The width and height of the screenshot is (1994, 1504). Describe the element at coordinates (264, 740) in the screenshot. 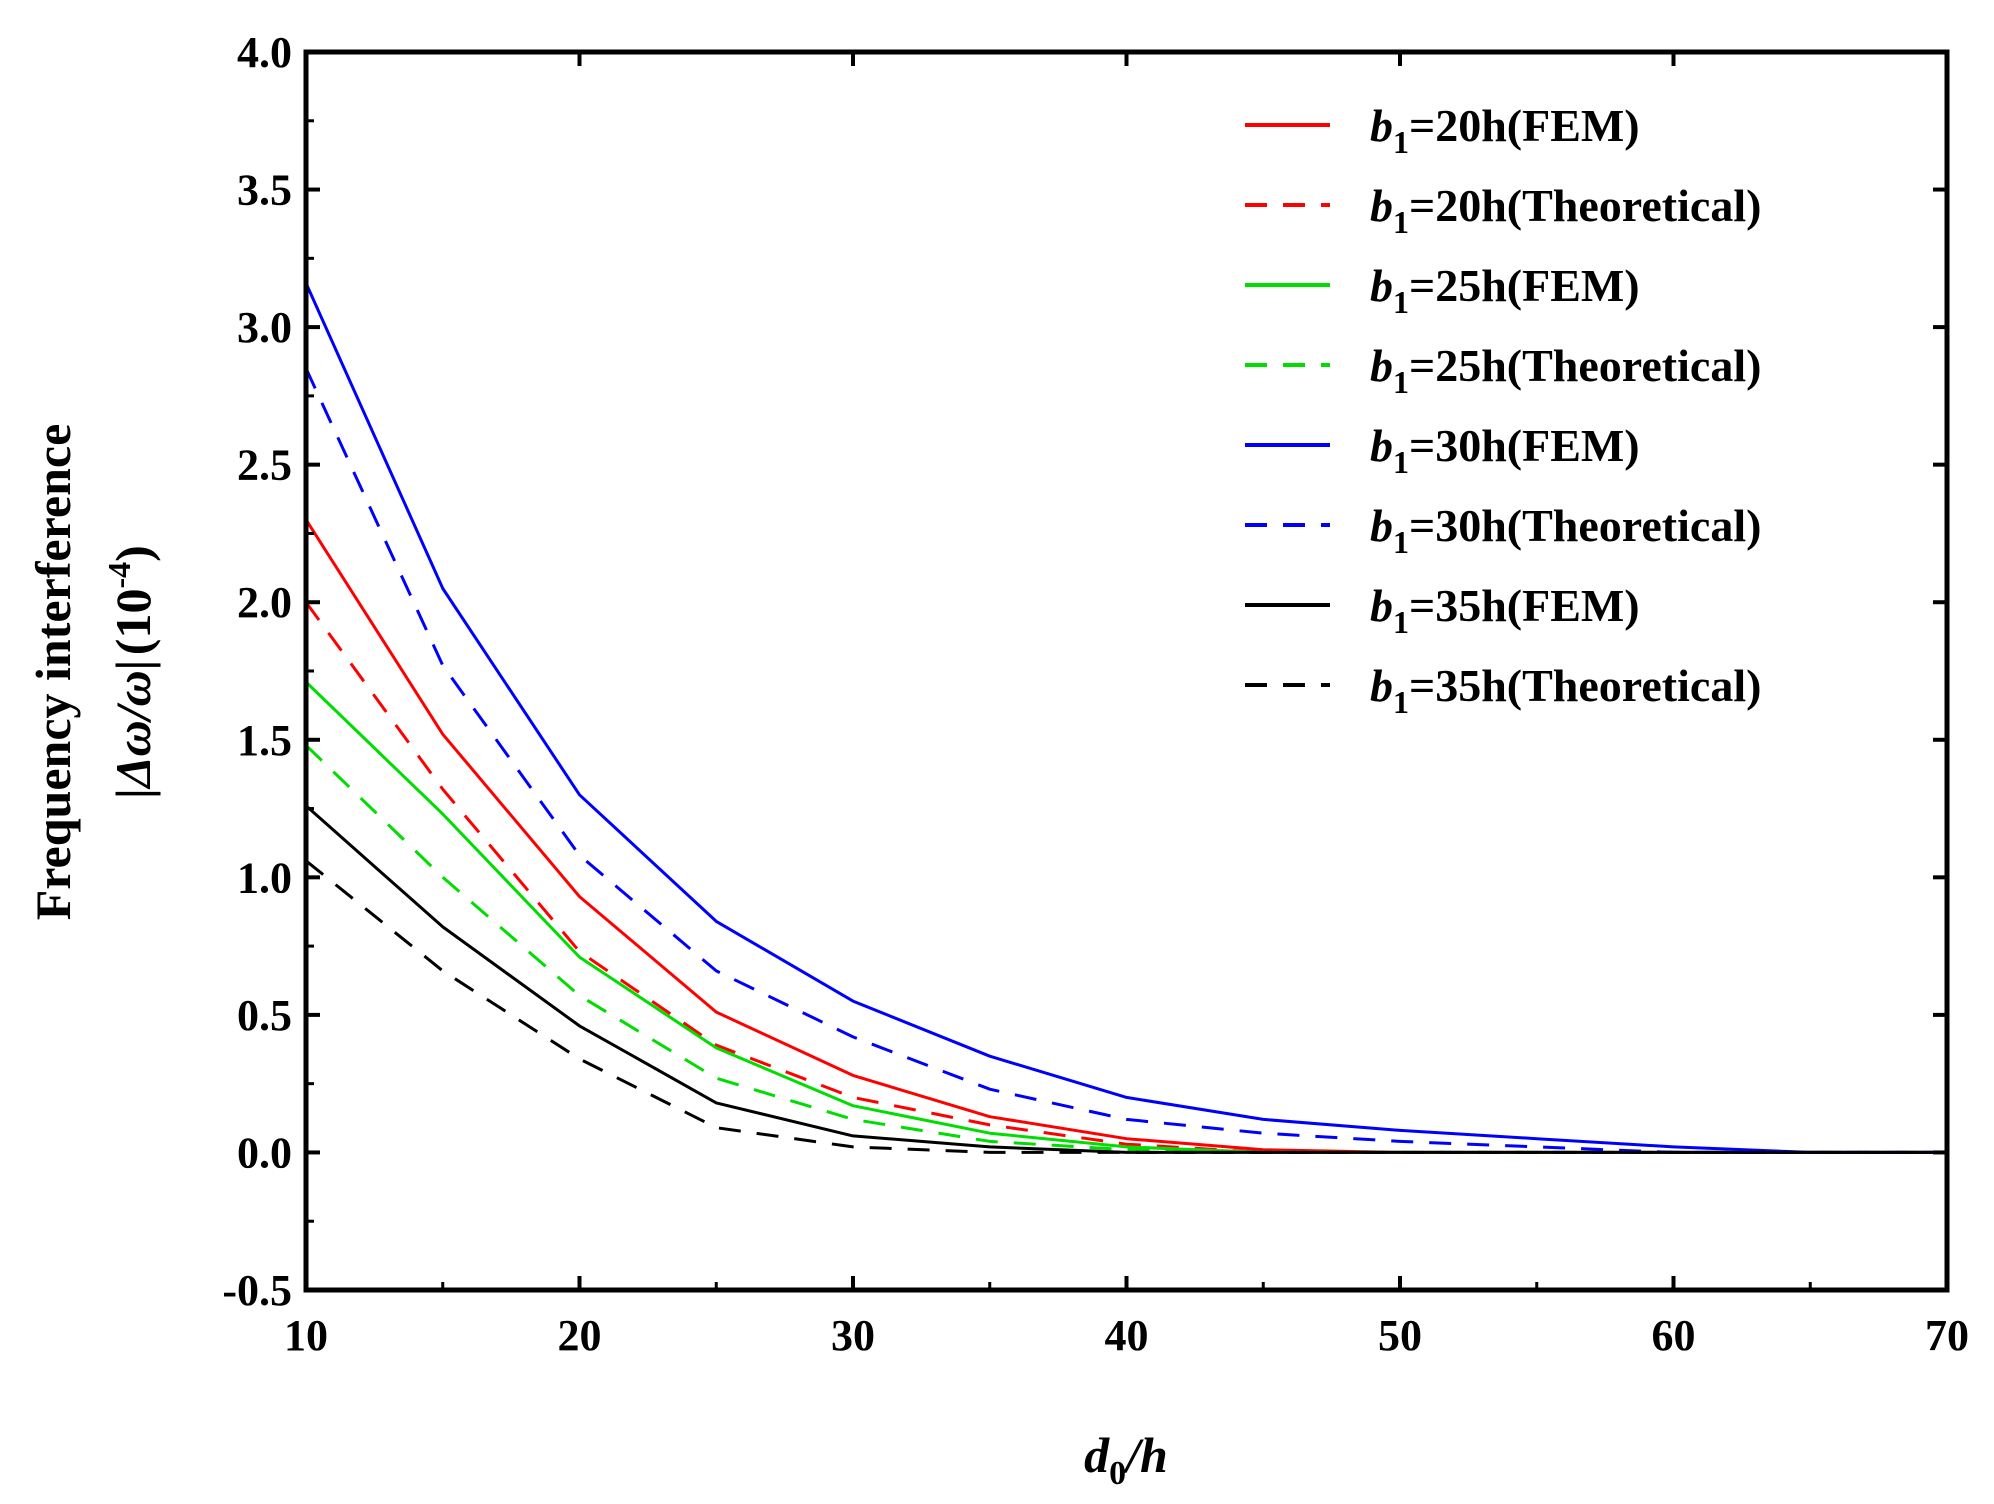

I see `y-tick-label: 1.5` at that location.